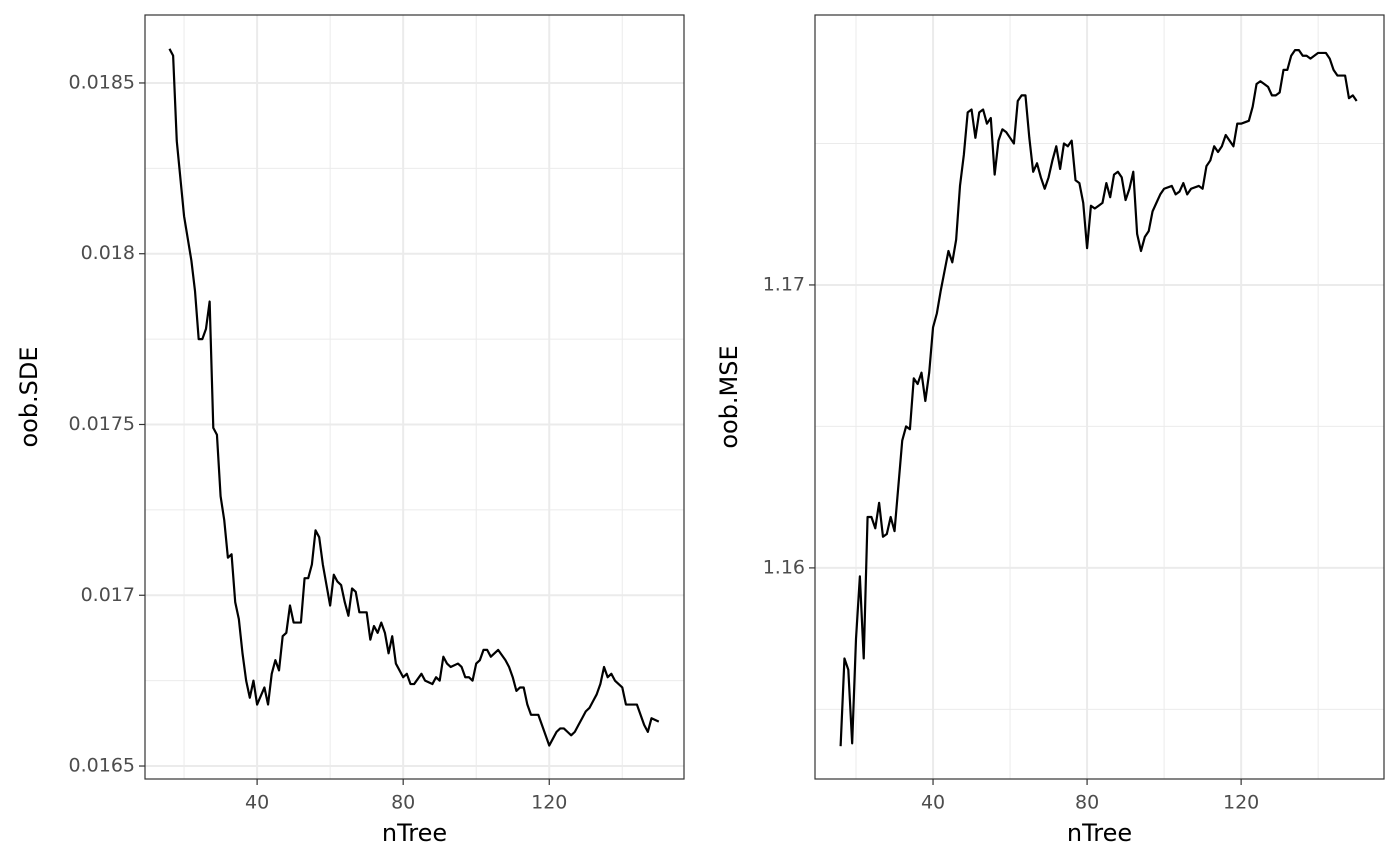 This screenshot has width=1400, height=865. What do you see at coordinates (784, 567) in the screenshot?
I see `y-tick-label: 1.16` at bounding box center [784, 567].